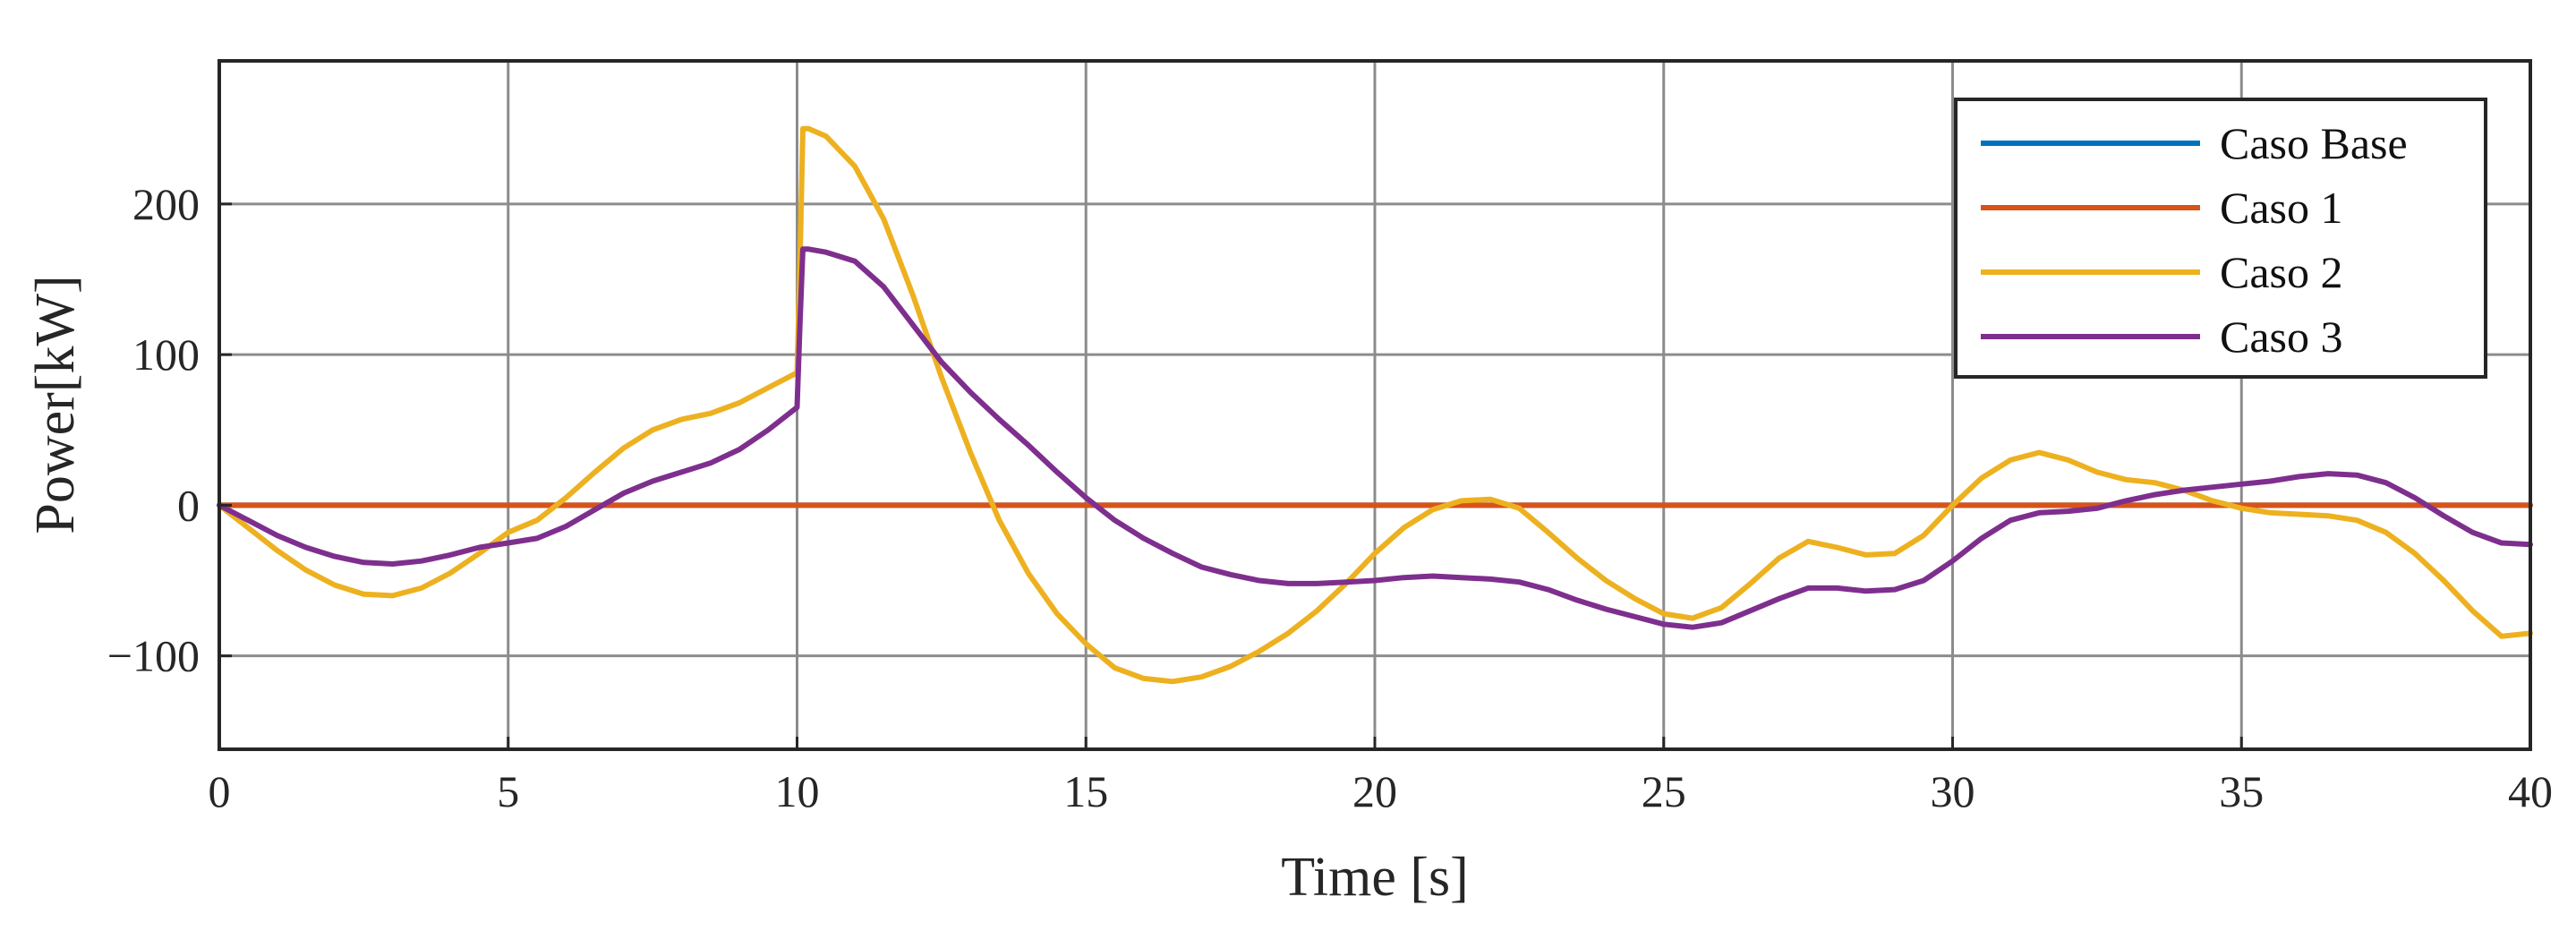 The height and width of the screenshot is (931, 2576). Describe the element at coordinates (169, 430) in the screenshot. I see `y-axis-ticks: −100 0 100 200` at that location.